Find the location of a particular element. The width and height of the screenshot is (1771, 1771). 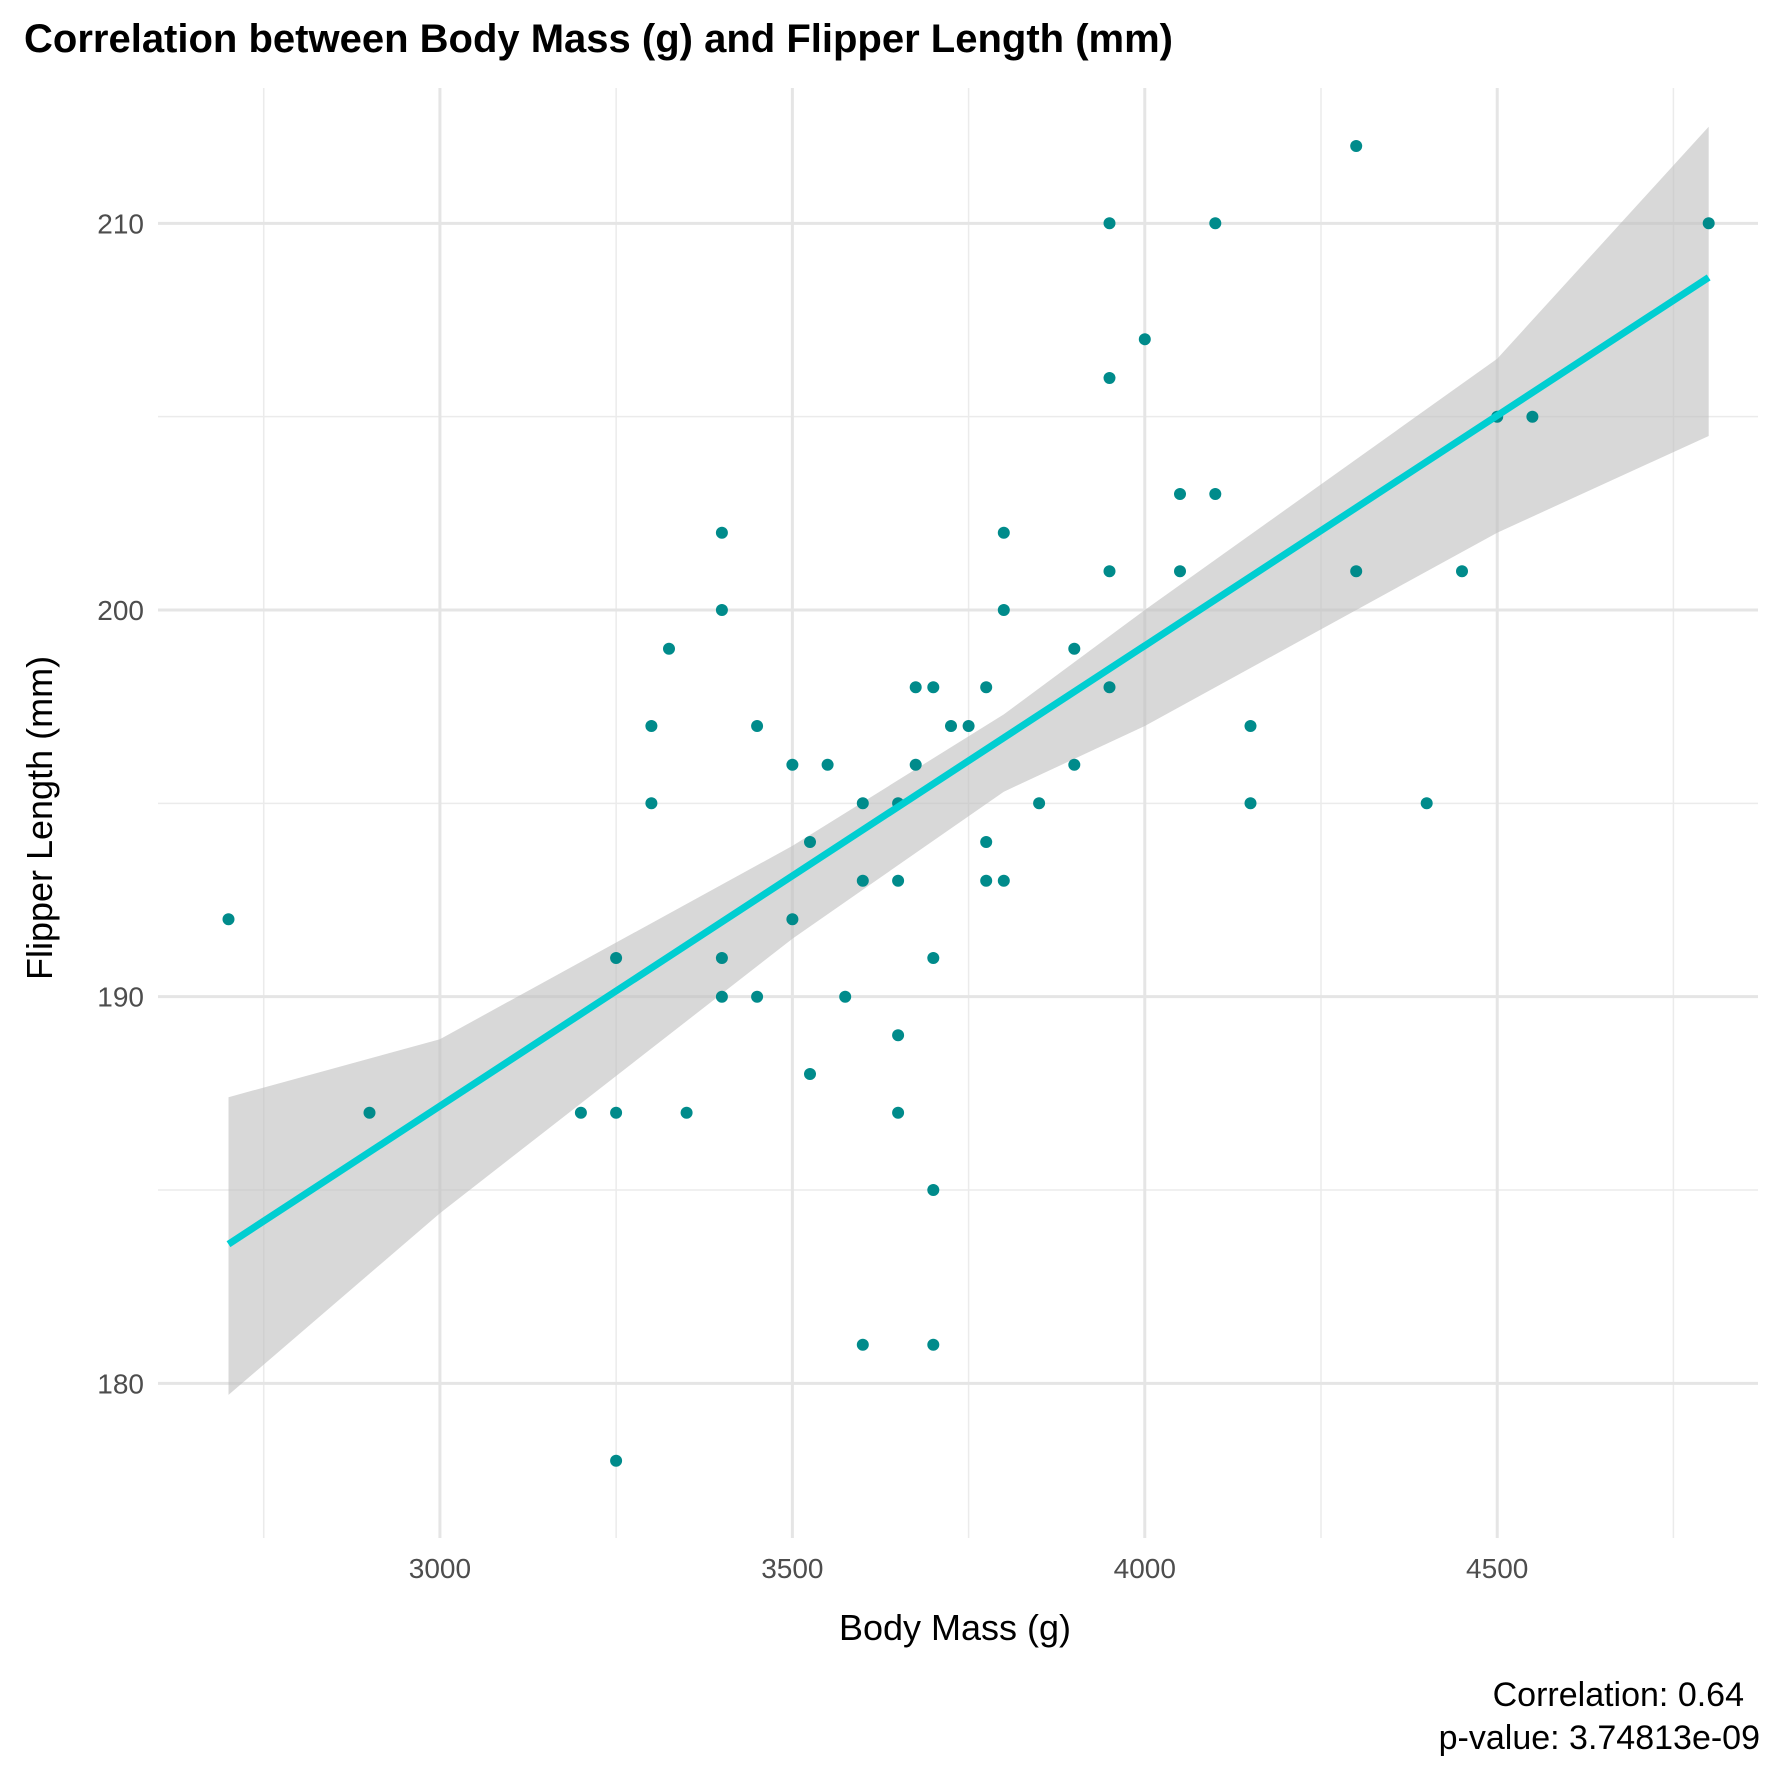

x-tick-label-2: 4000 is located at coordinates (1145, 1568).